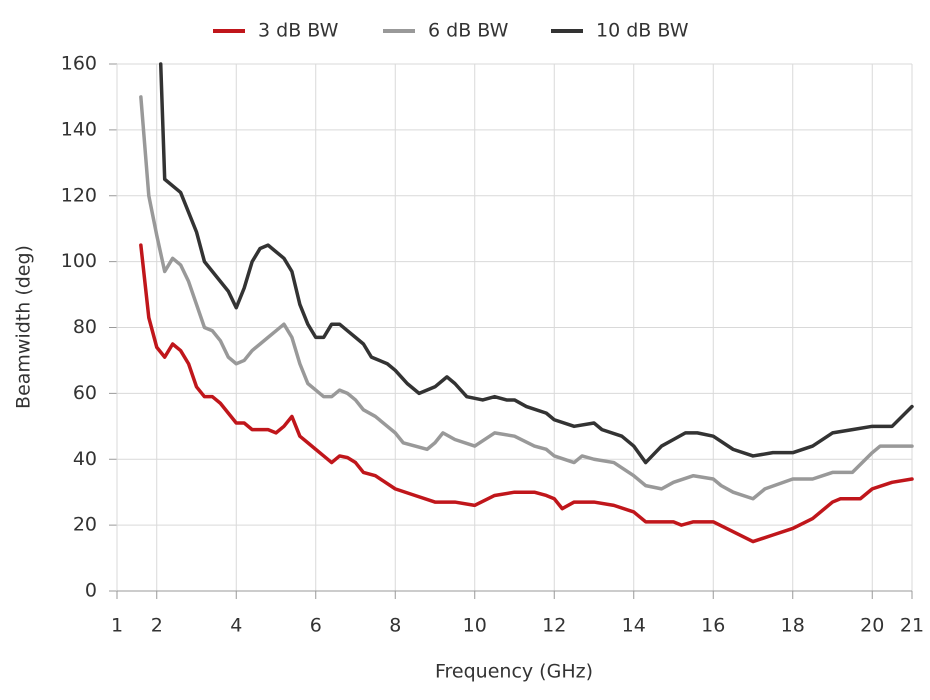 The width and height of the screenshot is (930, 700). I want to click on x-tick-label: 18, so click(793, 626).